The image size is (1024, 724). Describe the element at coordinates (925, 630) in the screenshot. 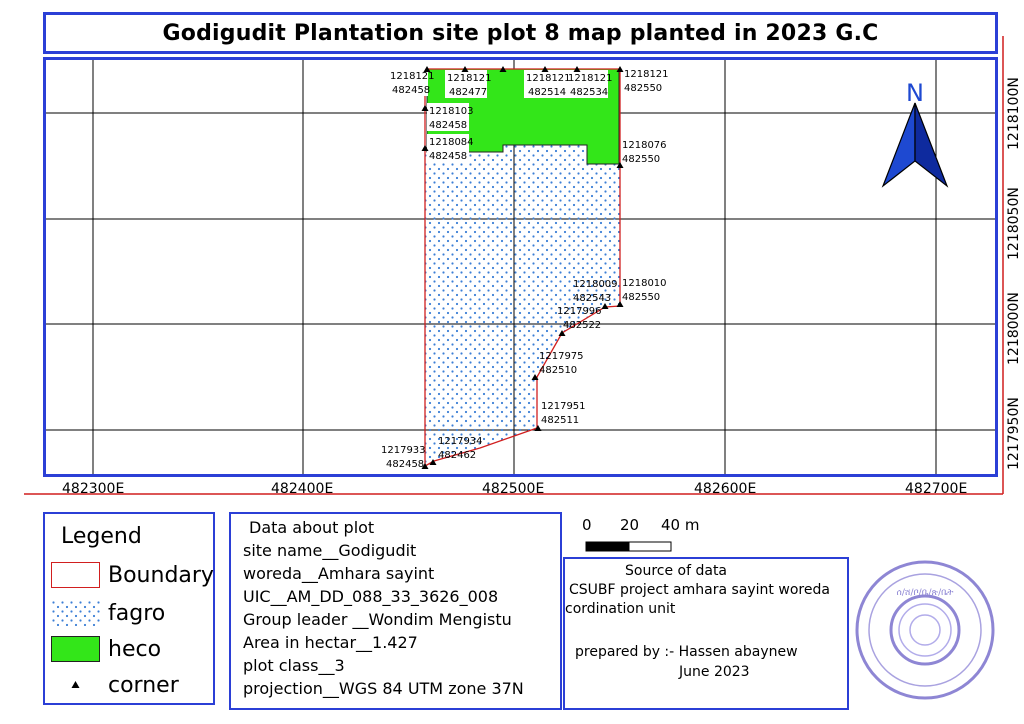

I see `office-seal-stamp: ሰ/ሸ/ቦ/ቤ/ጽ/ቤት` at that location.